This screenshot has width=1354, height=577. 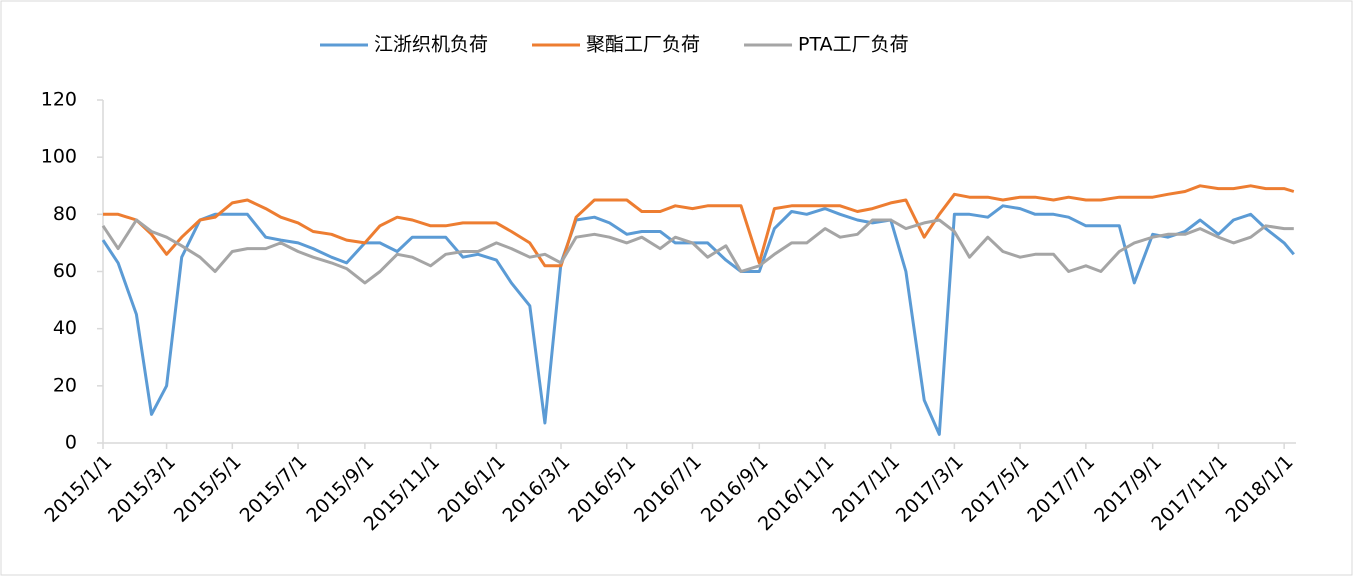 What do you see at coordinates (65, 214) in the screenshot?
I see `y-tick-label: 80` at bounding box center [65, 214].